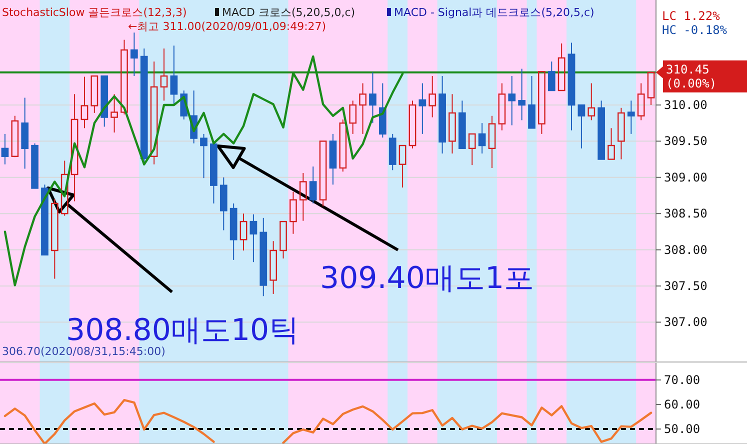 The image size is (747, 444). What do you see at coordinates (695, 30) in the screenshot?
I see `text: HC -0.18%` at bounding box center [695, 30].